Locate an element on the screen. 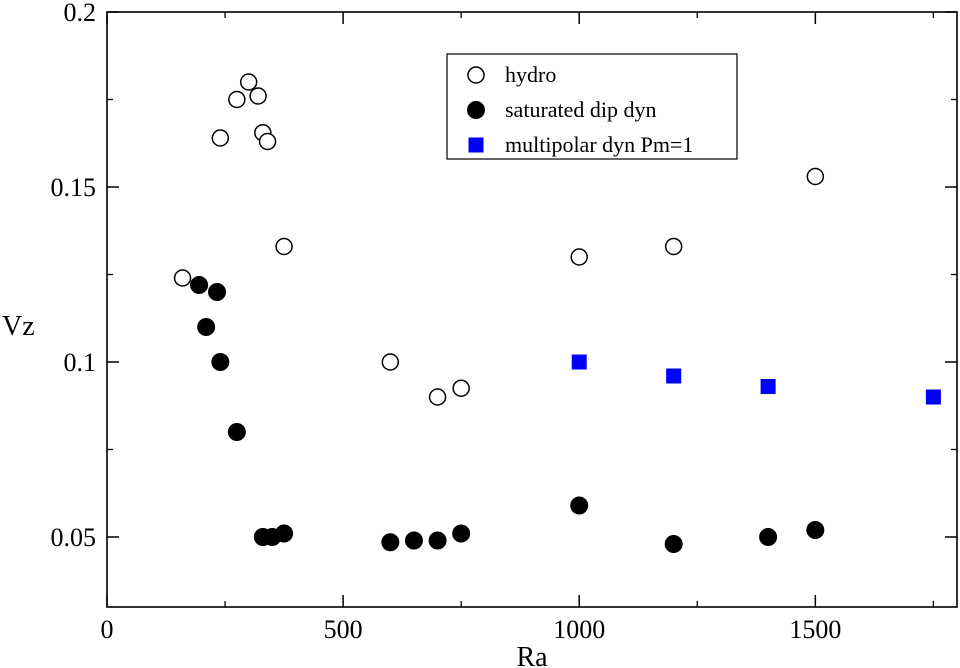 The height and width of the screenshot is (668, 960). x-axis-title: Ra is located at coordinates (532, 655).